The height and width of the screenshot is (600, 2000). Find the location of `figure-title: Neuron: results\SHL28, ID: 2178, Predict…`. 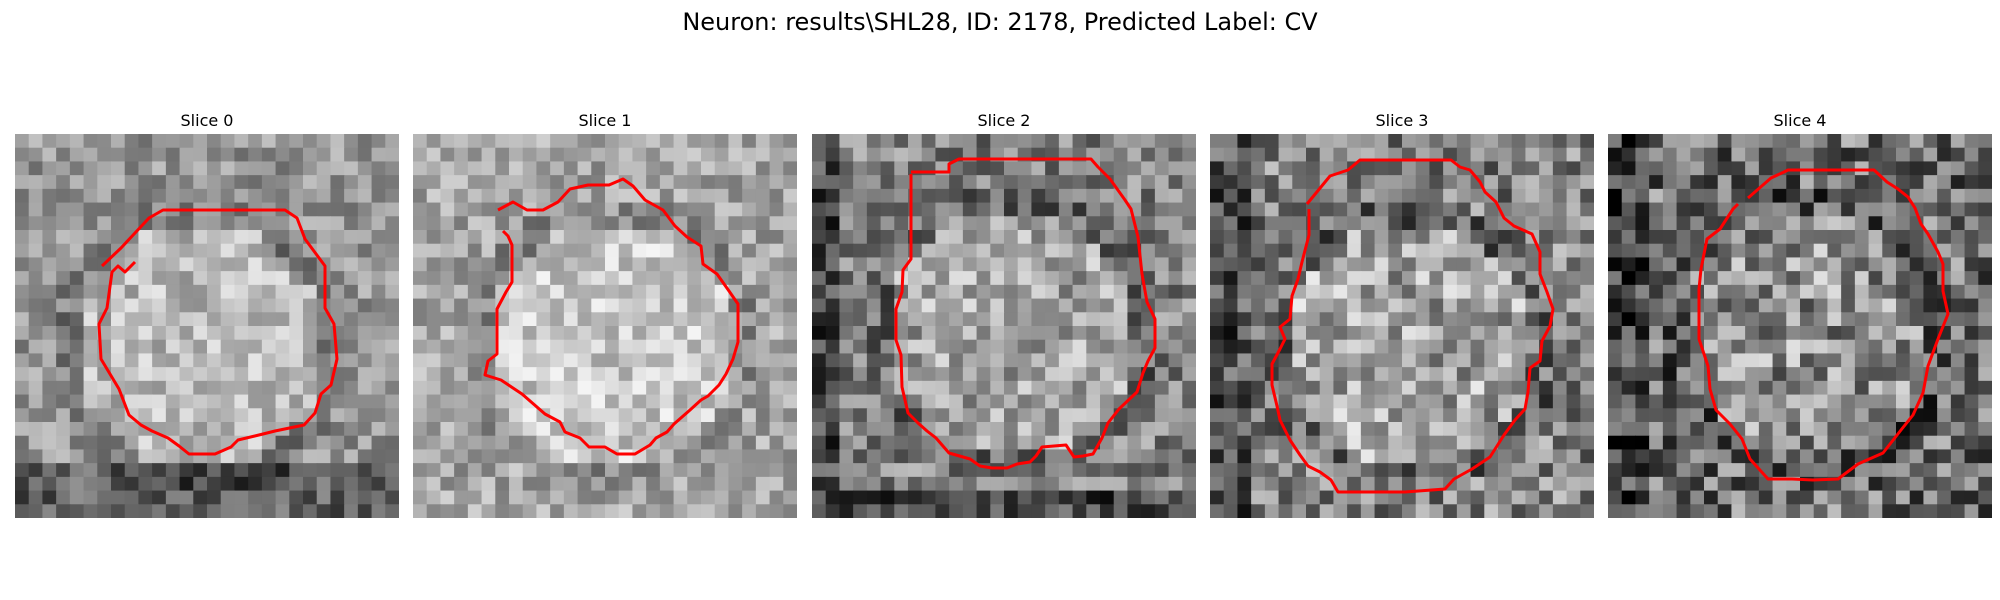

figure-title: Neuron: results\SHL28, ID: 2178, Predict… is located at coordinates (1000, 22).